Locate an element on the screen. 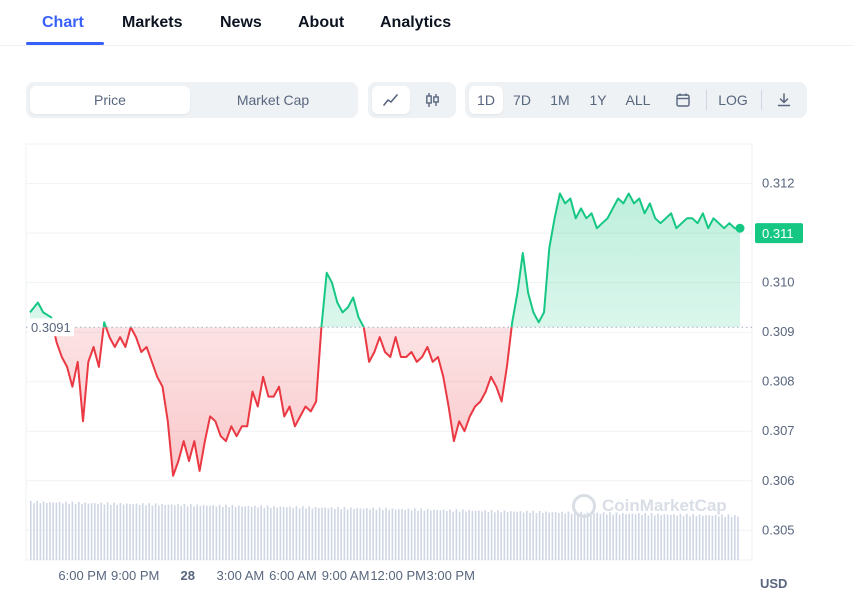 The image size is (854, 612). tab-chart: Chart is located at coordinates (63, 22).